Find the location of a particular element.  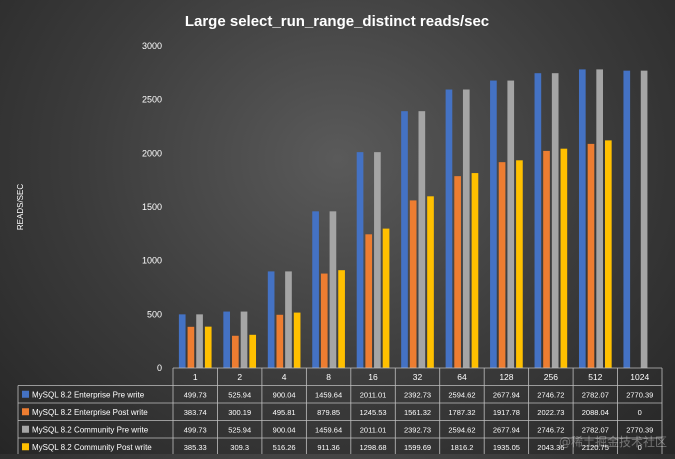

y-tick-label: 500 is located at coordinates (154, 314).